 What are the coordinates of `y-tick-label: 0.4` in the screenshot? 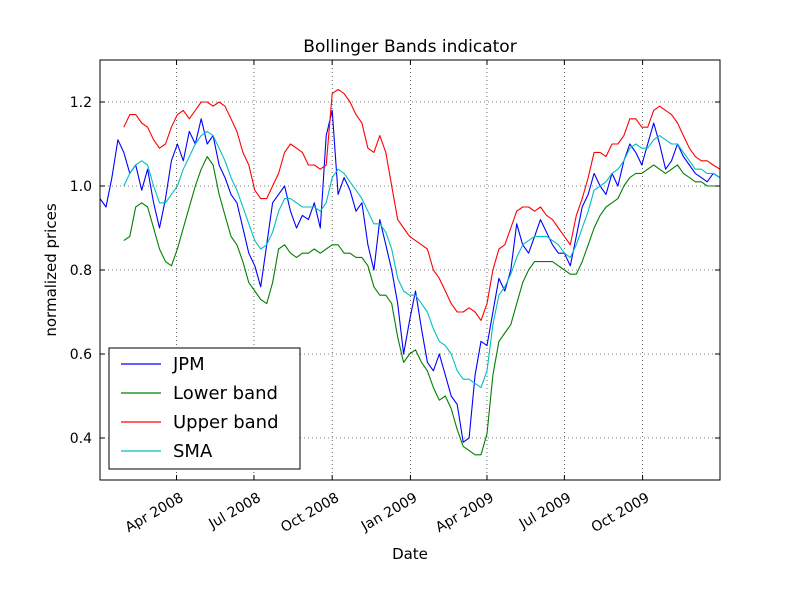 It's located at (81, 439).